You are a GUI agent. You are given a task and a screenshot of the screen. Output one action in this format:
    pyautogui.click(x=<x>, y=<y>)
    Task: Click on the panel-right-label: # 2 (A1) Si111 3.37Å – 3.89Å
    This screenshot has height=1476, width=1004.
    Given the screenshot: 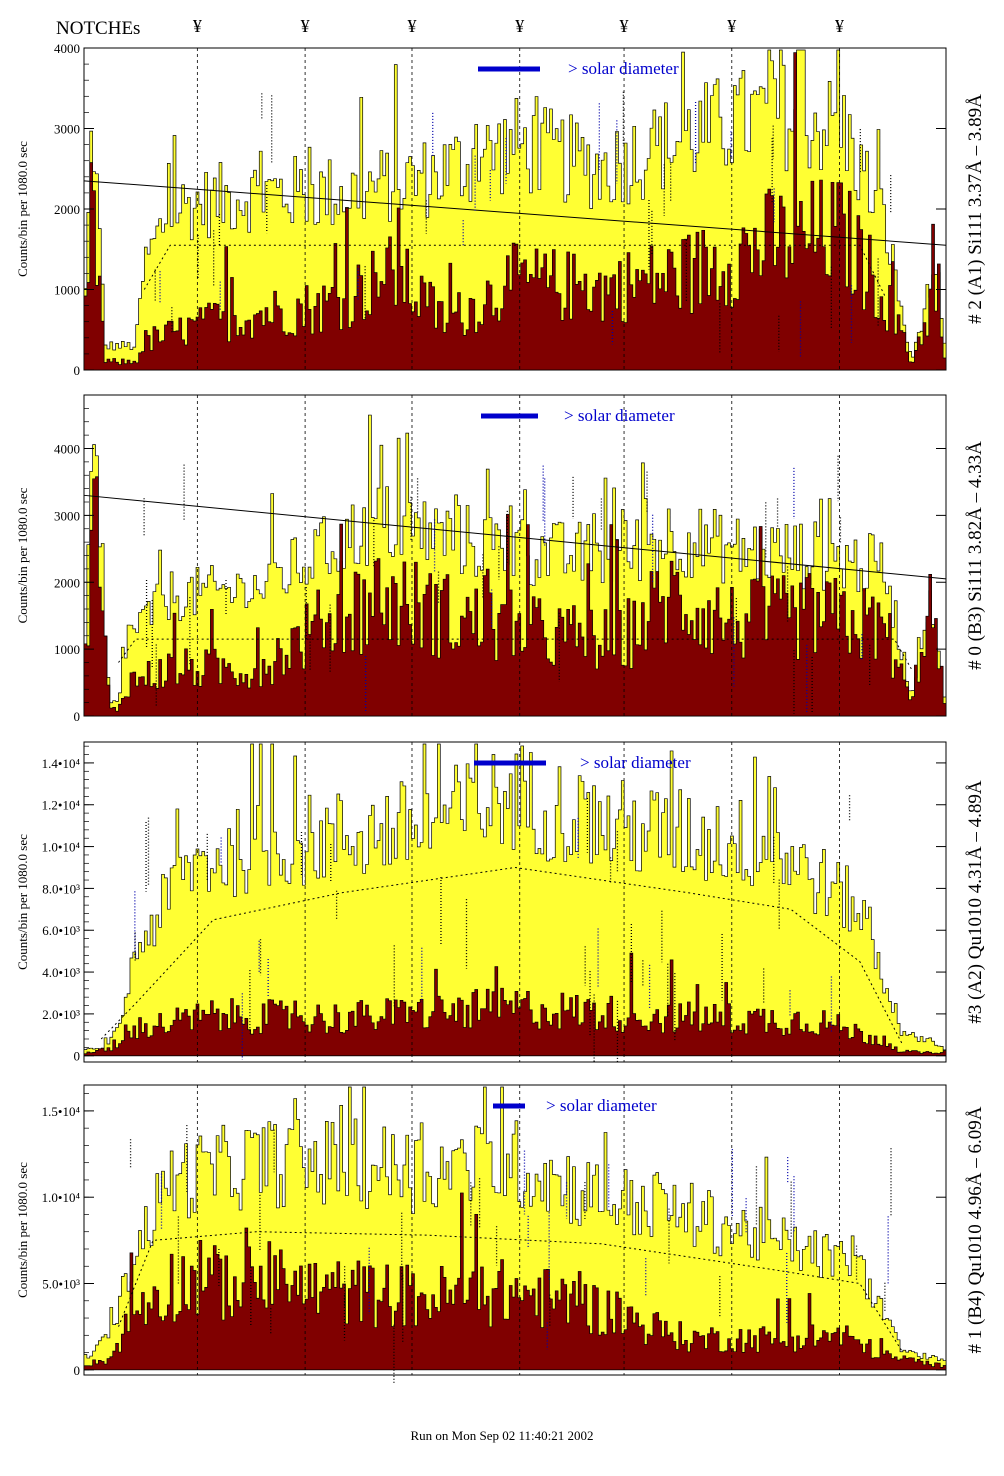 What is the action you would take?
    pyautogui.click(x=975, y=209)
    